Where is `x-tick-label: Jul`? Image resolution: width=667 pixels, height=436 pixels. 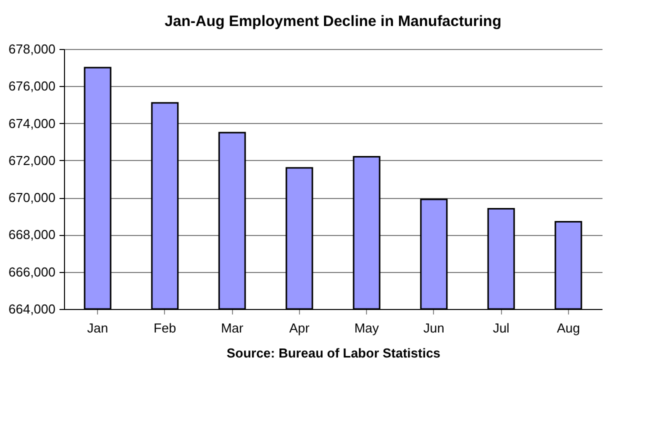
x-tick-label: Jul is located at coordinates (501, 328).